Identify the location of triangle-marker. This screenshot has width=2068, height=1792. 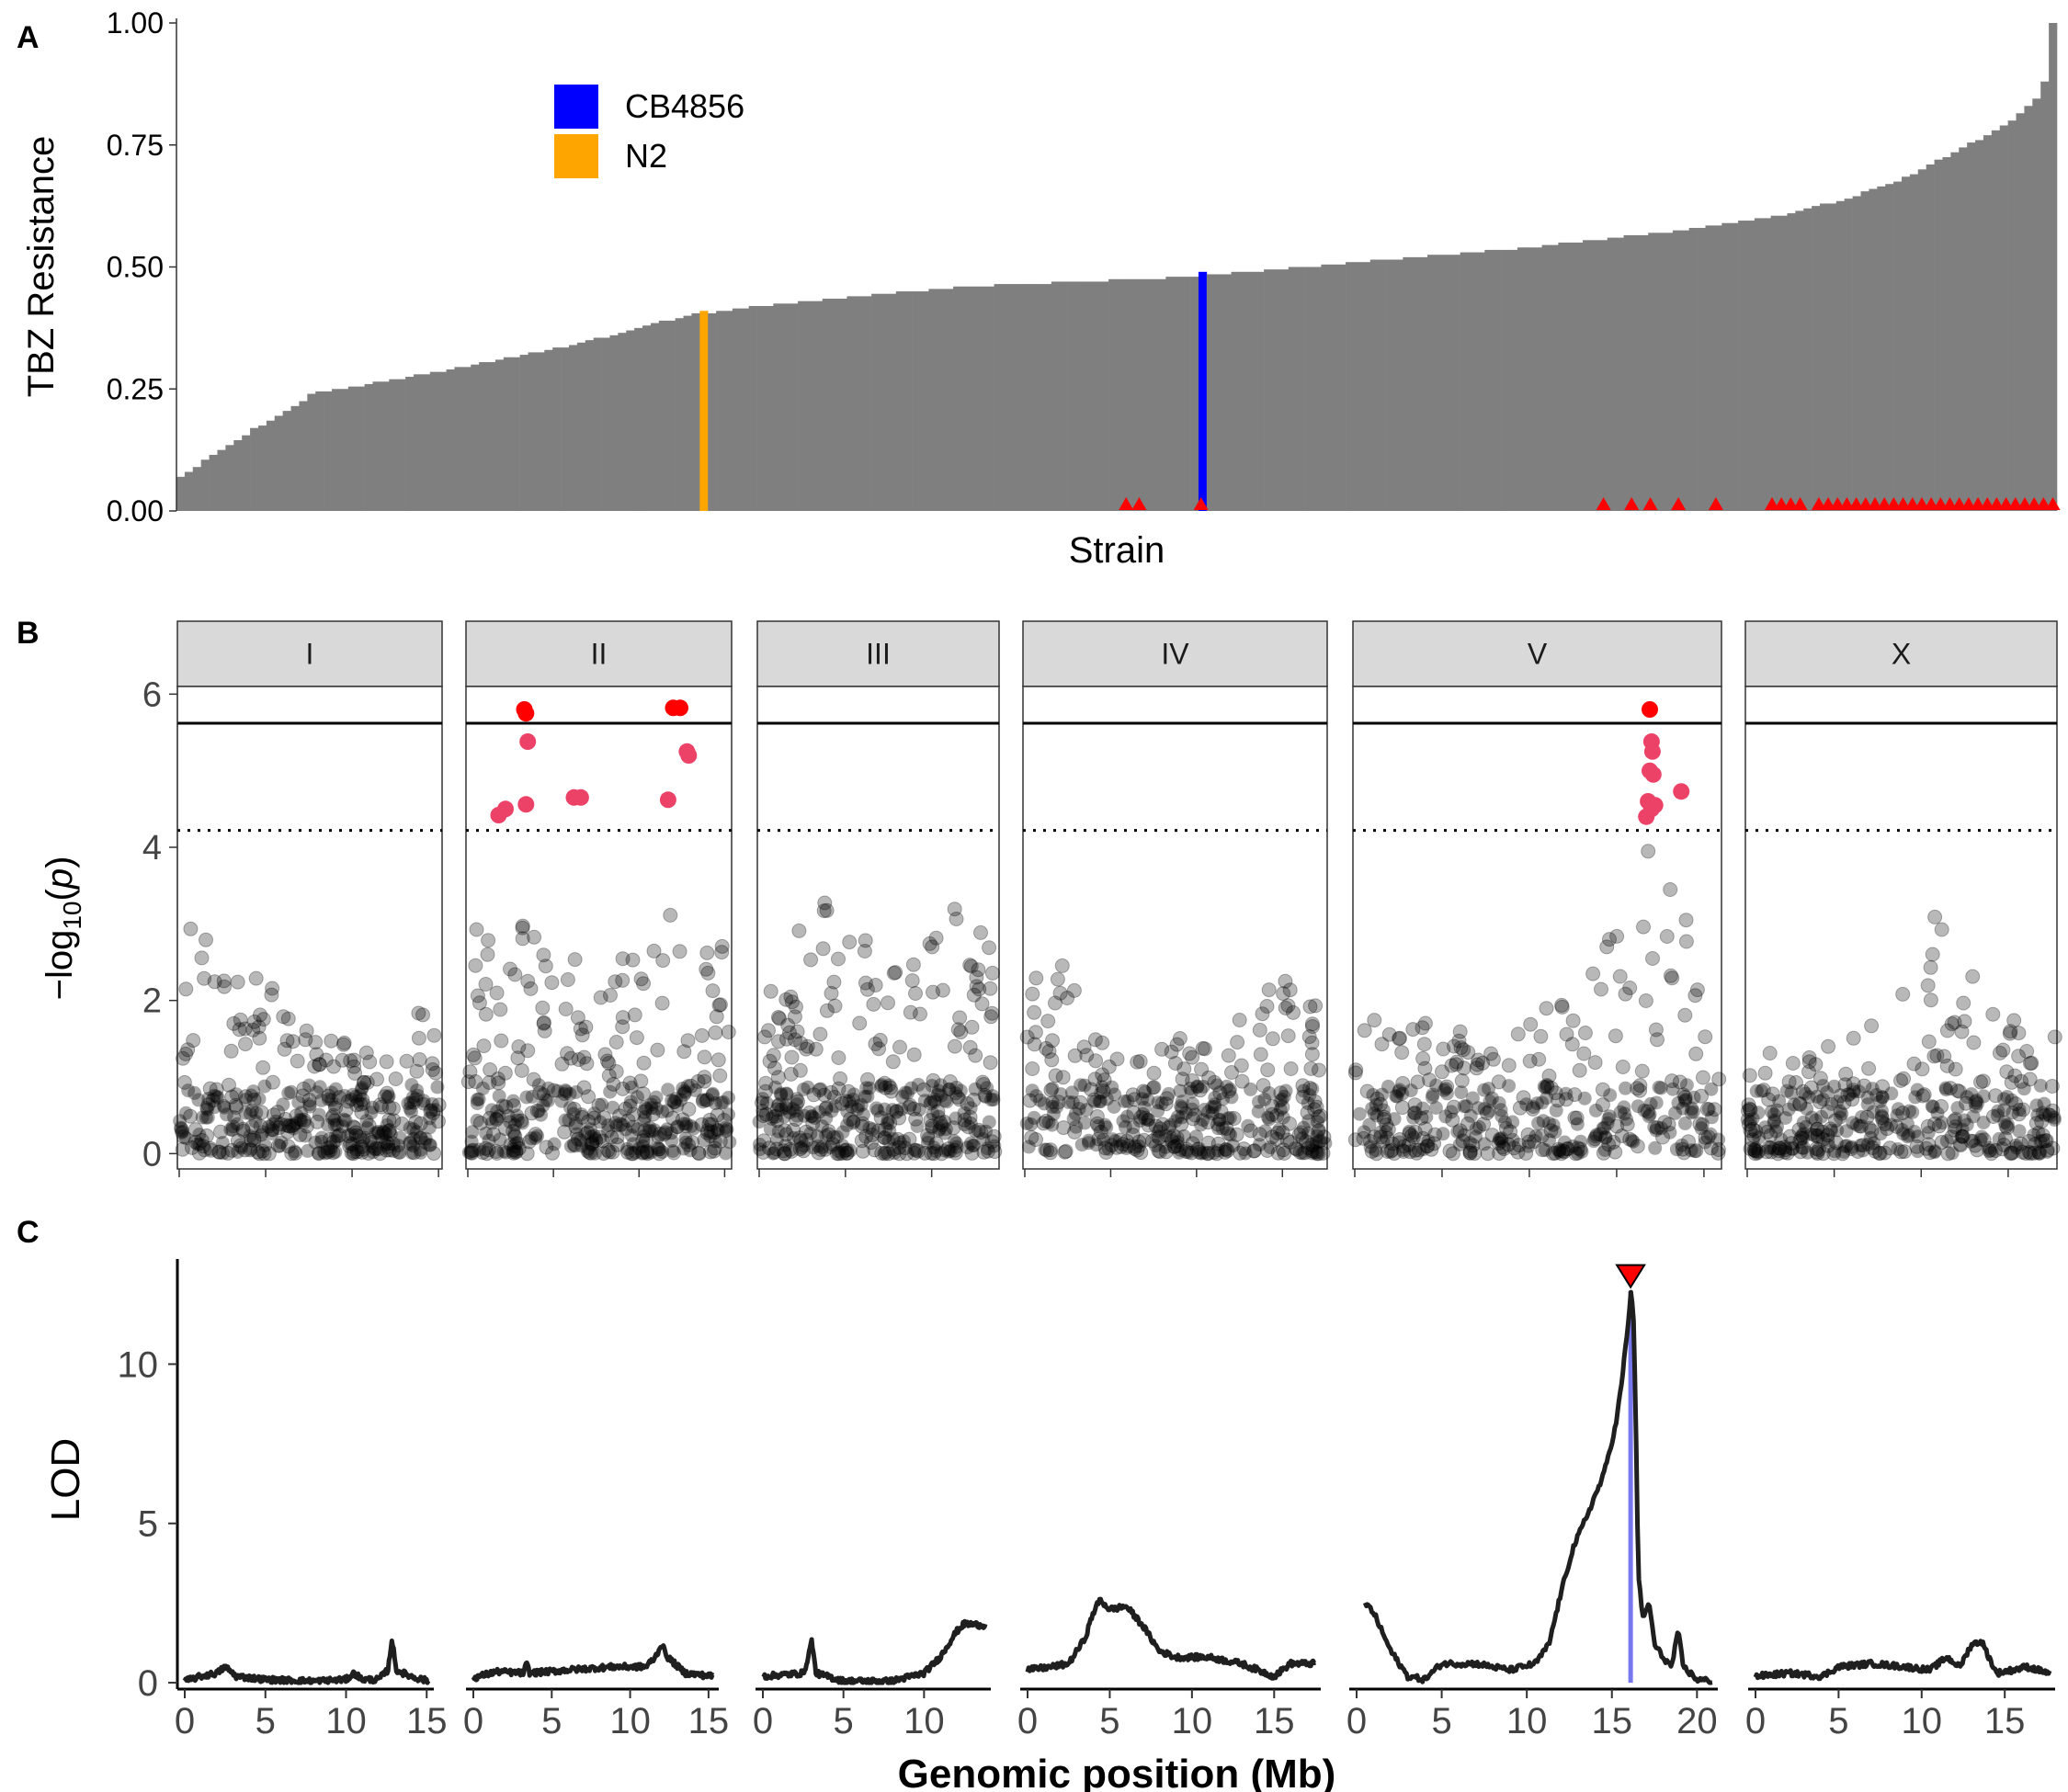
(1894, 503).